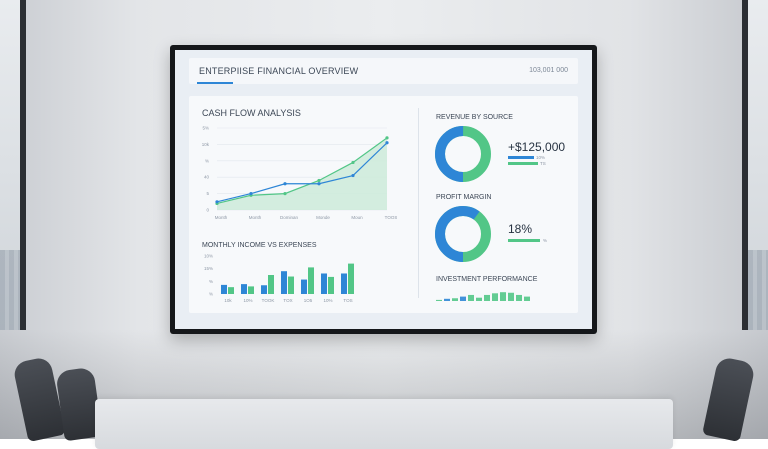 The width and height of the screenshot is (768, 449). What do you see at coordinates (207, 177) in the screenshot?
I see `cash-flow-y-tick: 40` at bounding box center [207, 177].